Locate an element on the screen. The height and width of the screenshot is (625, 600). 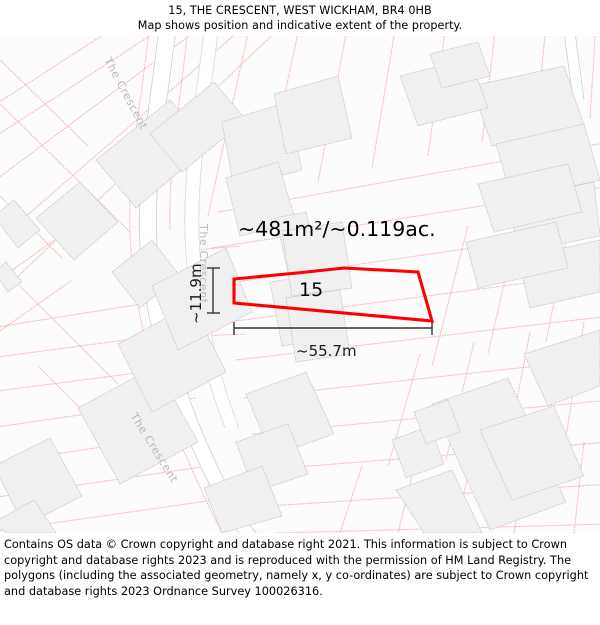
height-label: ~11.9m is located at coordinates (196, 293).